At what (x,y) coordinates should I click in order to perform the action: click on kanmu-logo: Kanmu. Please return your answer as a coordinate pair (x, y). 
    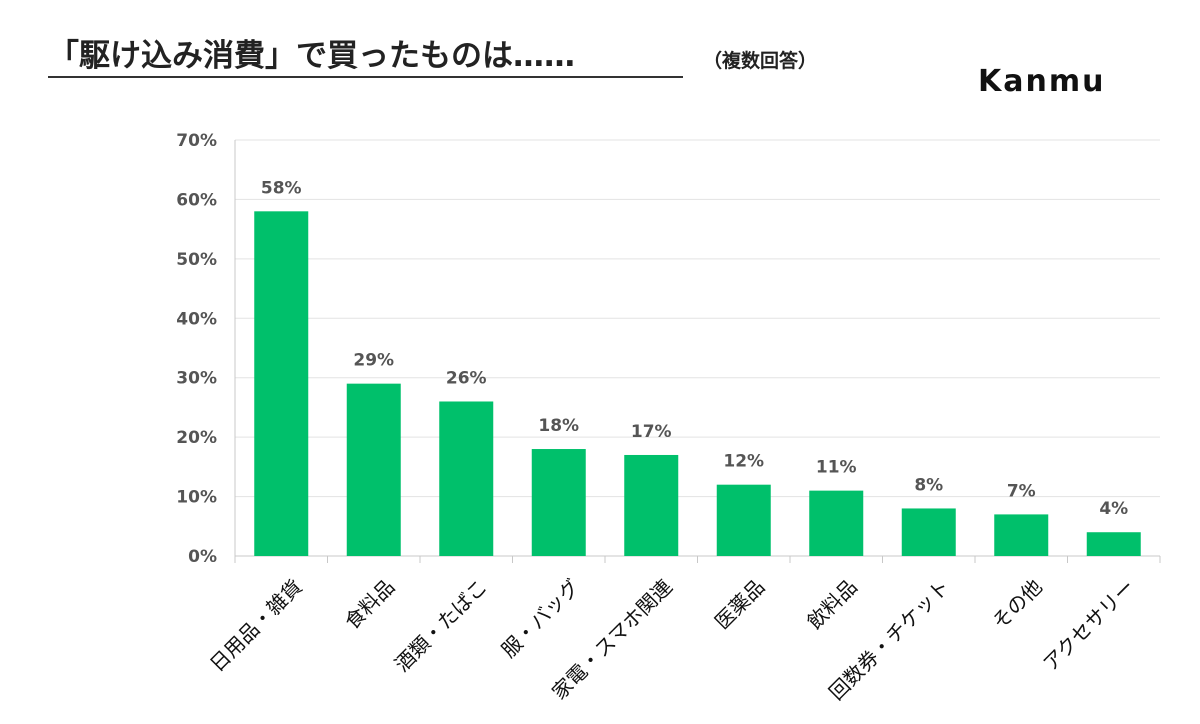
    Looking at the image, I should click on (1042, 81).